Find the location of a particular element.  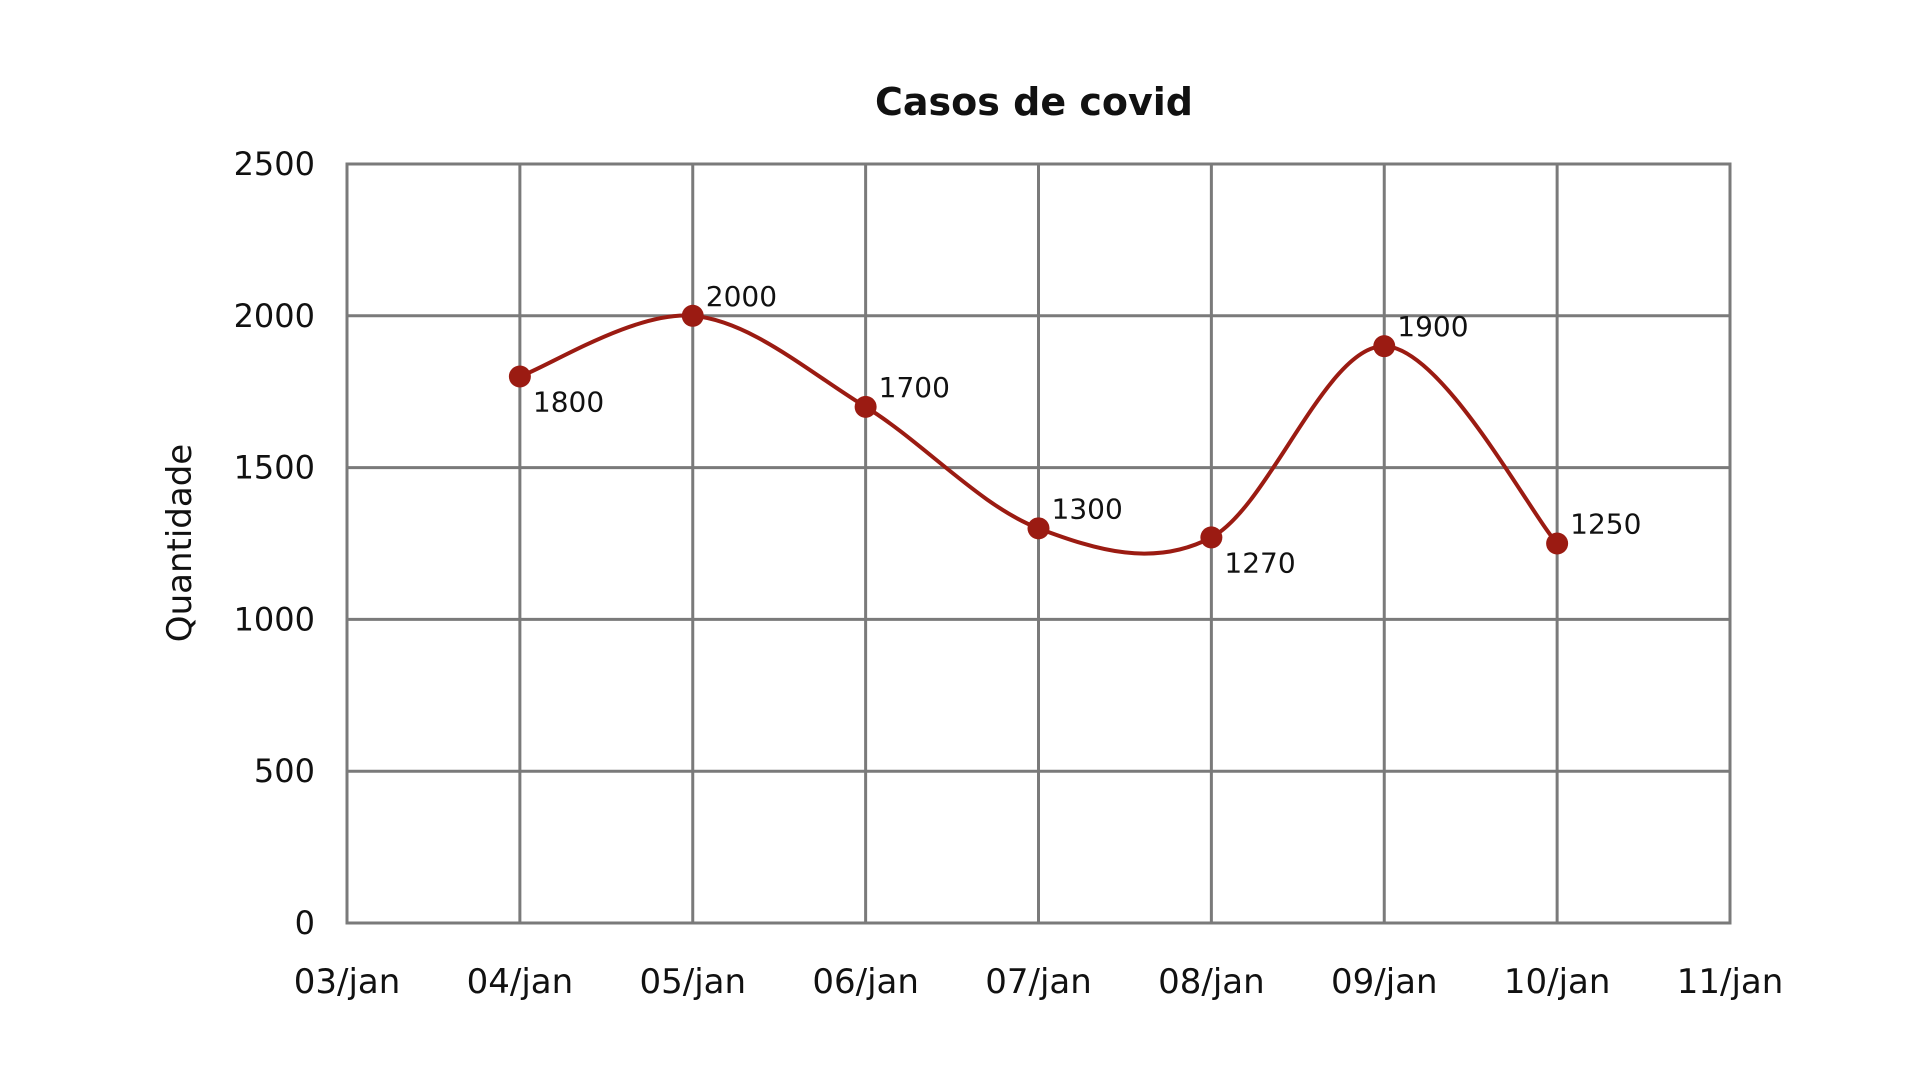

x-tick-label: 10/jan is located at coordinates (1557, 982).